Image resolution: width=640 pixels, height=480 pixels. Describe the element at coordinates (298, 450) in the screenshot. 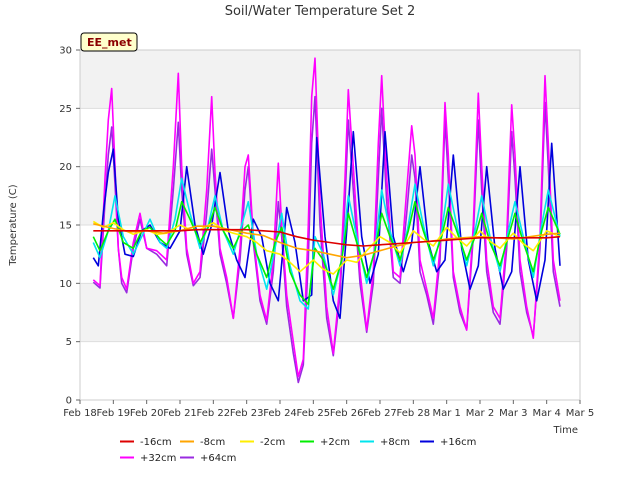

I see `legend: -16cm -8cm -2cm +2cm +8cm +16cm +32cm +64cm` at that location.